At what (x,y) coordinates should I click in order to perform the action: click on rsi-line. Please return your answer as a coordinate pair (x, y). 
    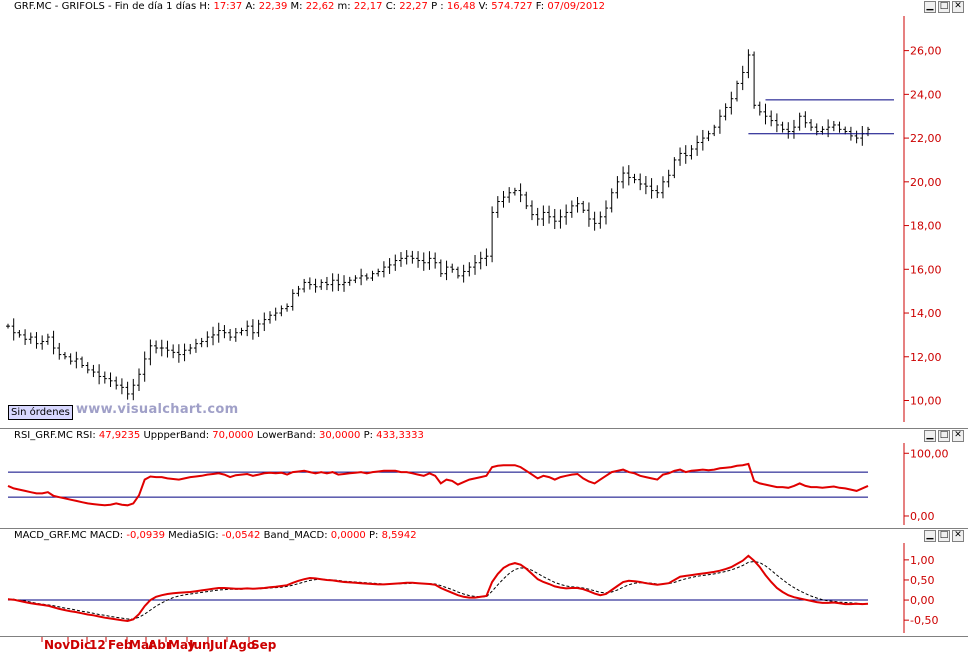
    Looking at the image, I should click on (438, 484).